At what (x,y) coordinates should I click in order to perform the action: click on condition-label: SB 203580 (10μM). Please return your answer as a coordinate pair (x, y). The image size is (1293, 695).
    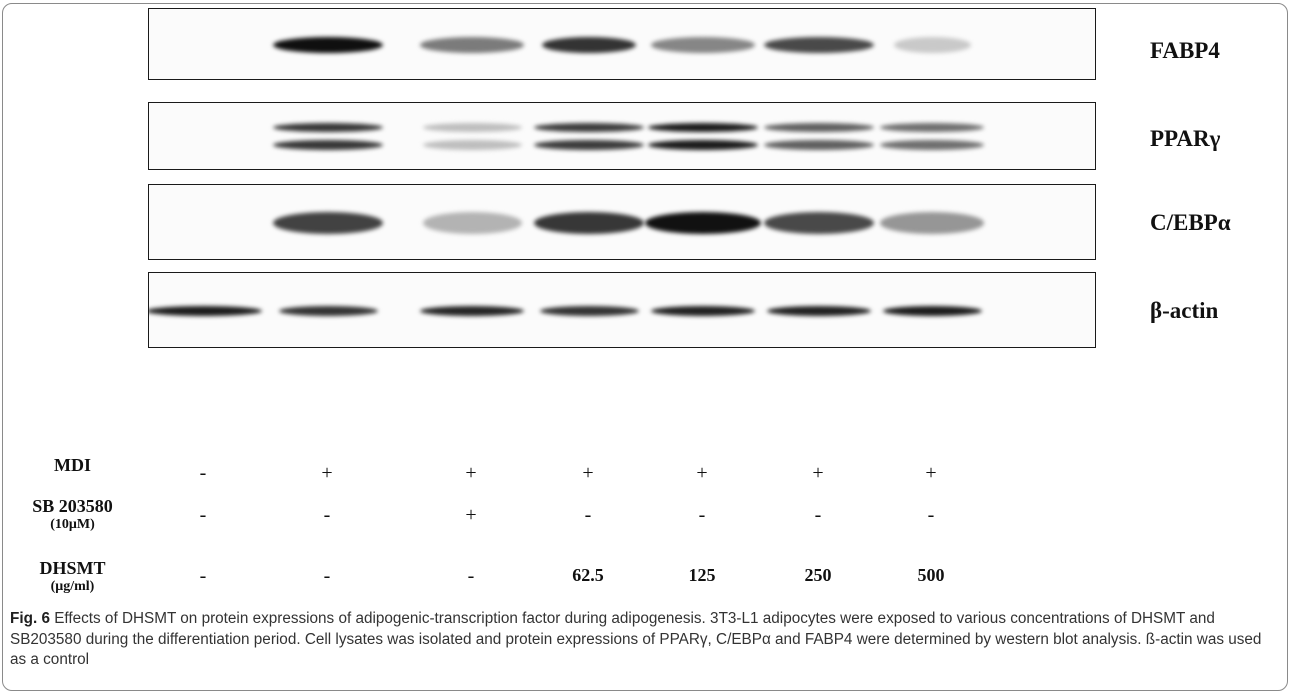
    Looking at the image, I should click on (72, 515).